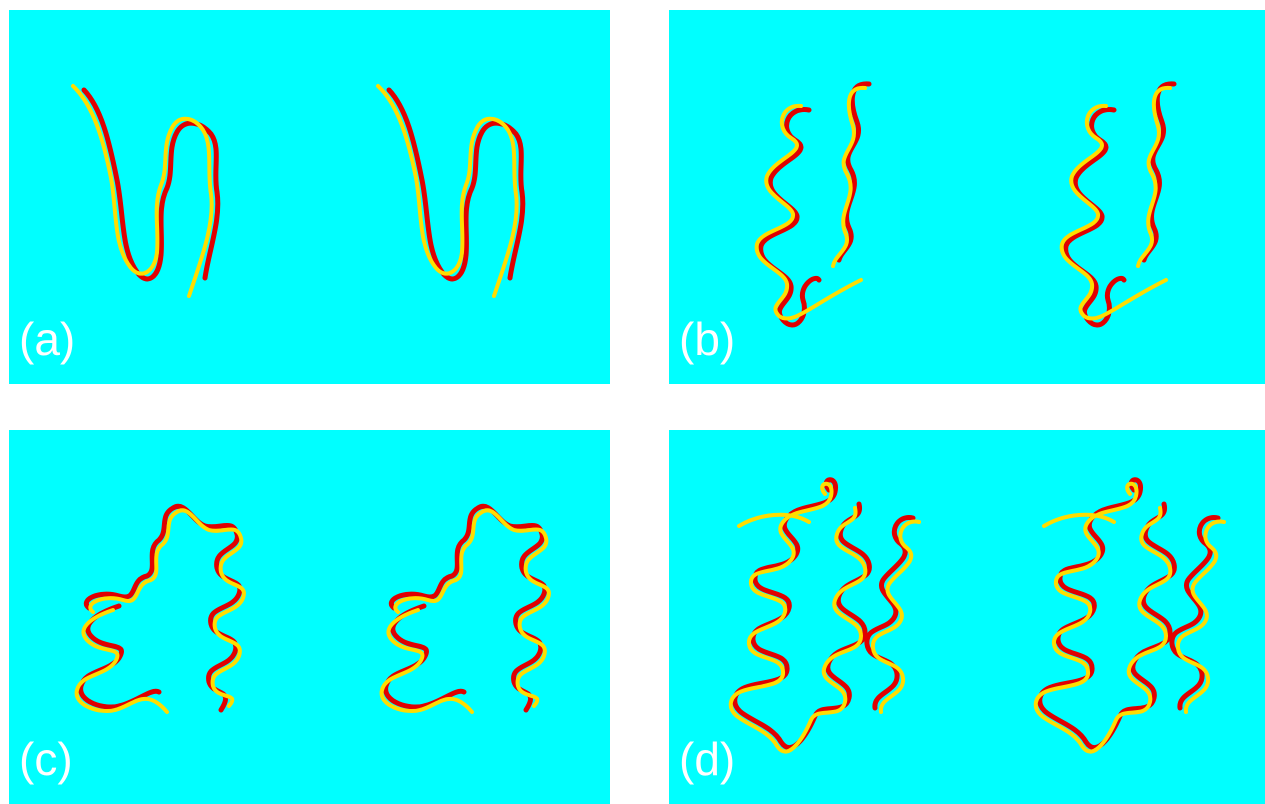 The height and width of the screenshot is (804, 1265). I want to click on panel-c-left-yellow-trace, so click(160, 611).